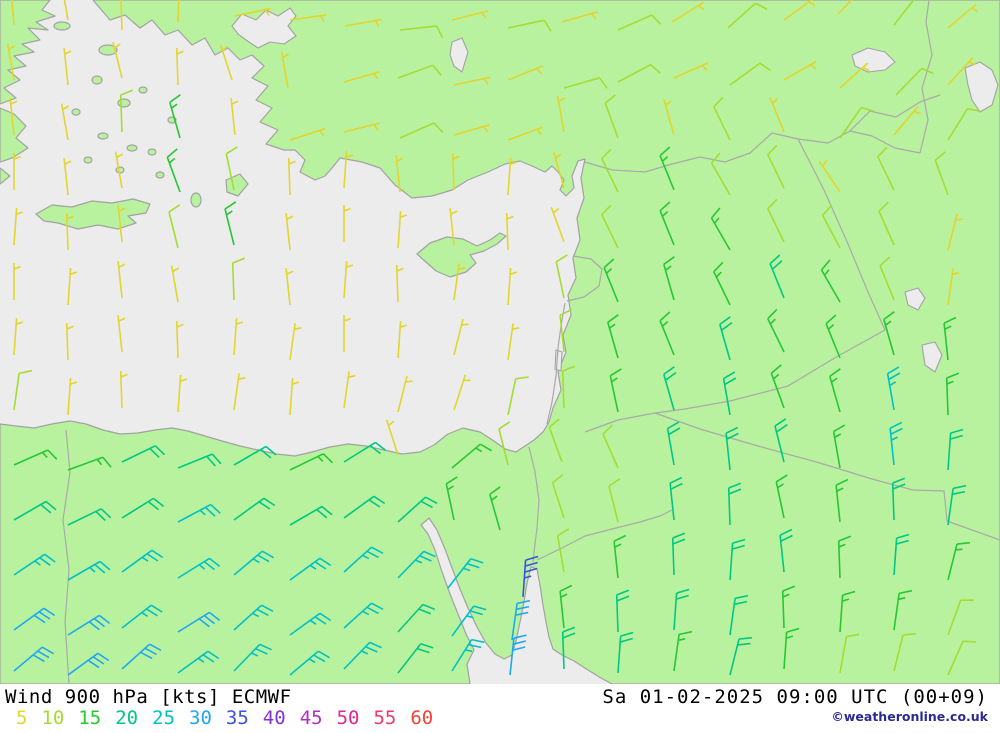  Describe the element at coordinates (274, 718) in the screenshot. I see `legend-value: 40` at that location.